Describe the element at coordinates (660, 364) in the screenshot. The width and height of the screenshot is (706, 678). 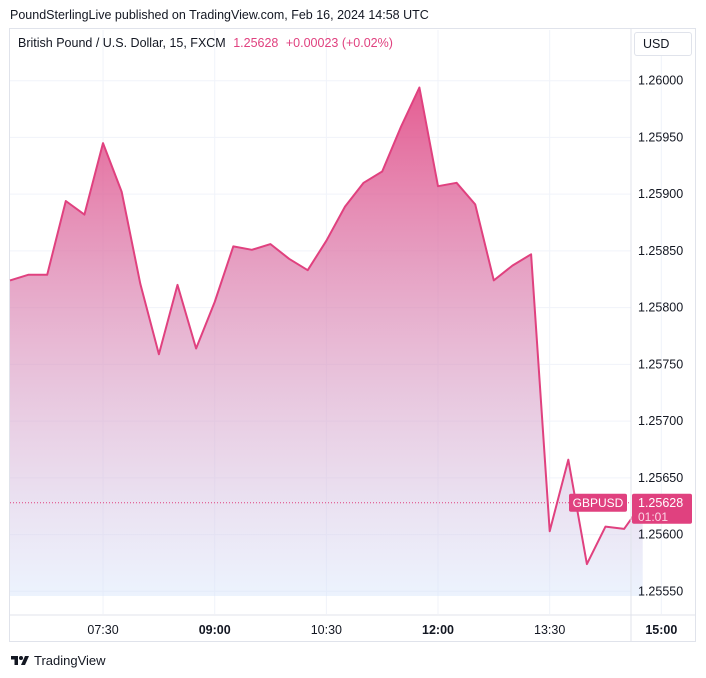
I see `y-tick-label: 1.25750` at that location.